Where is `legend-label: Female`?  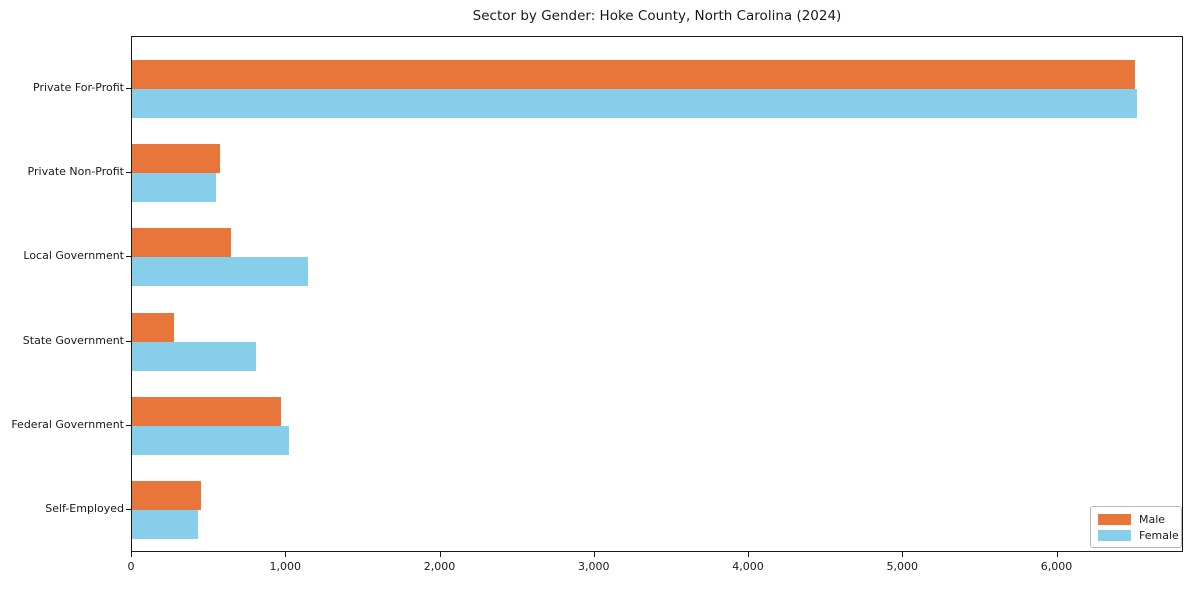 legend-label: Female is located at coordinates (1159, 535).